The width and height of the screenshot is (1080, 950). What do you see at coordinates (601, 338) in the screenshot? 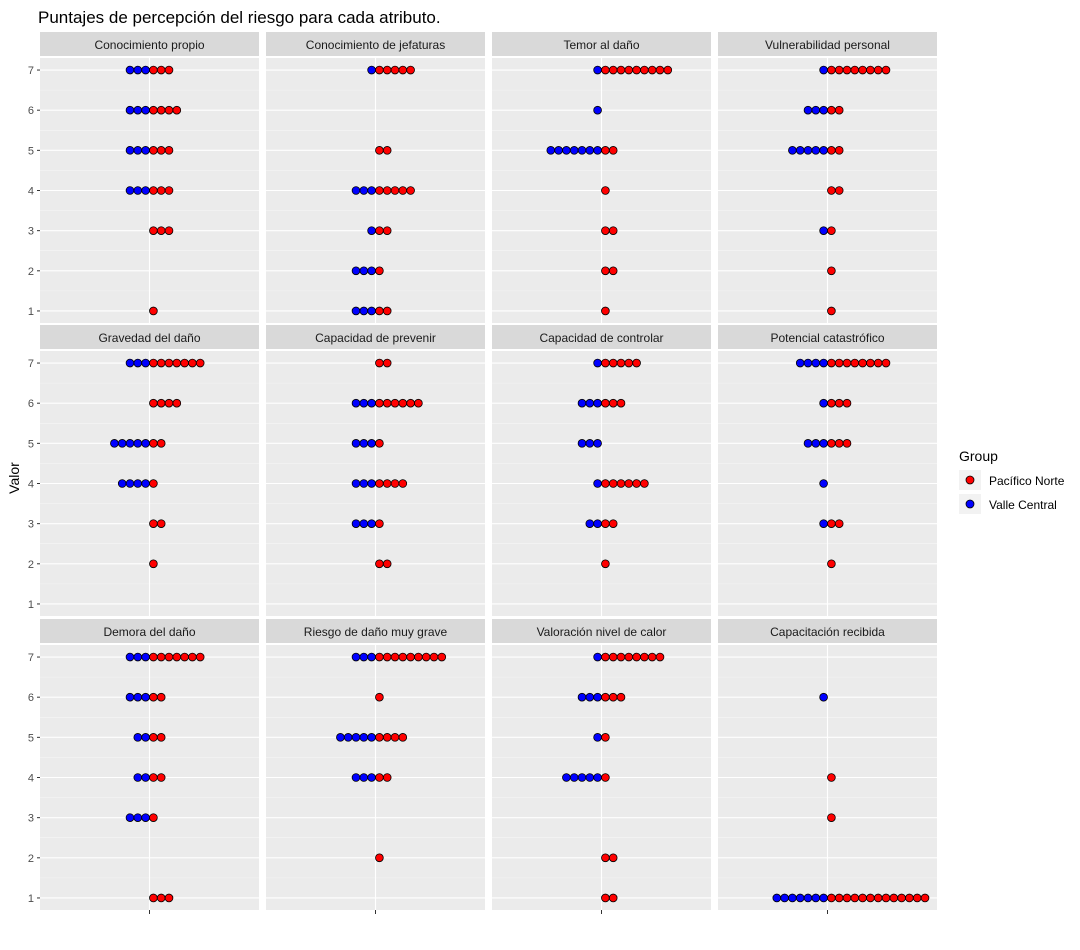
I see `facet-strip-label: Capacidad de controlar` at bounding box center [601, 338].